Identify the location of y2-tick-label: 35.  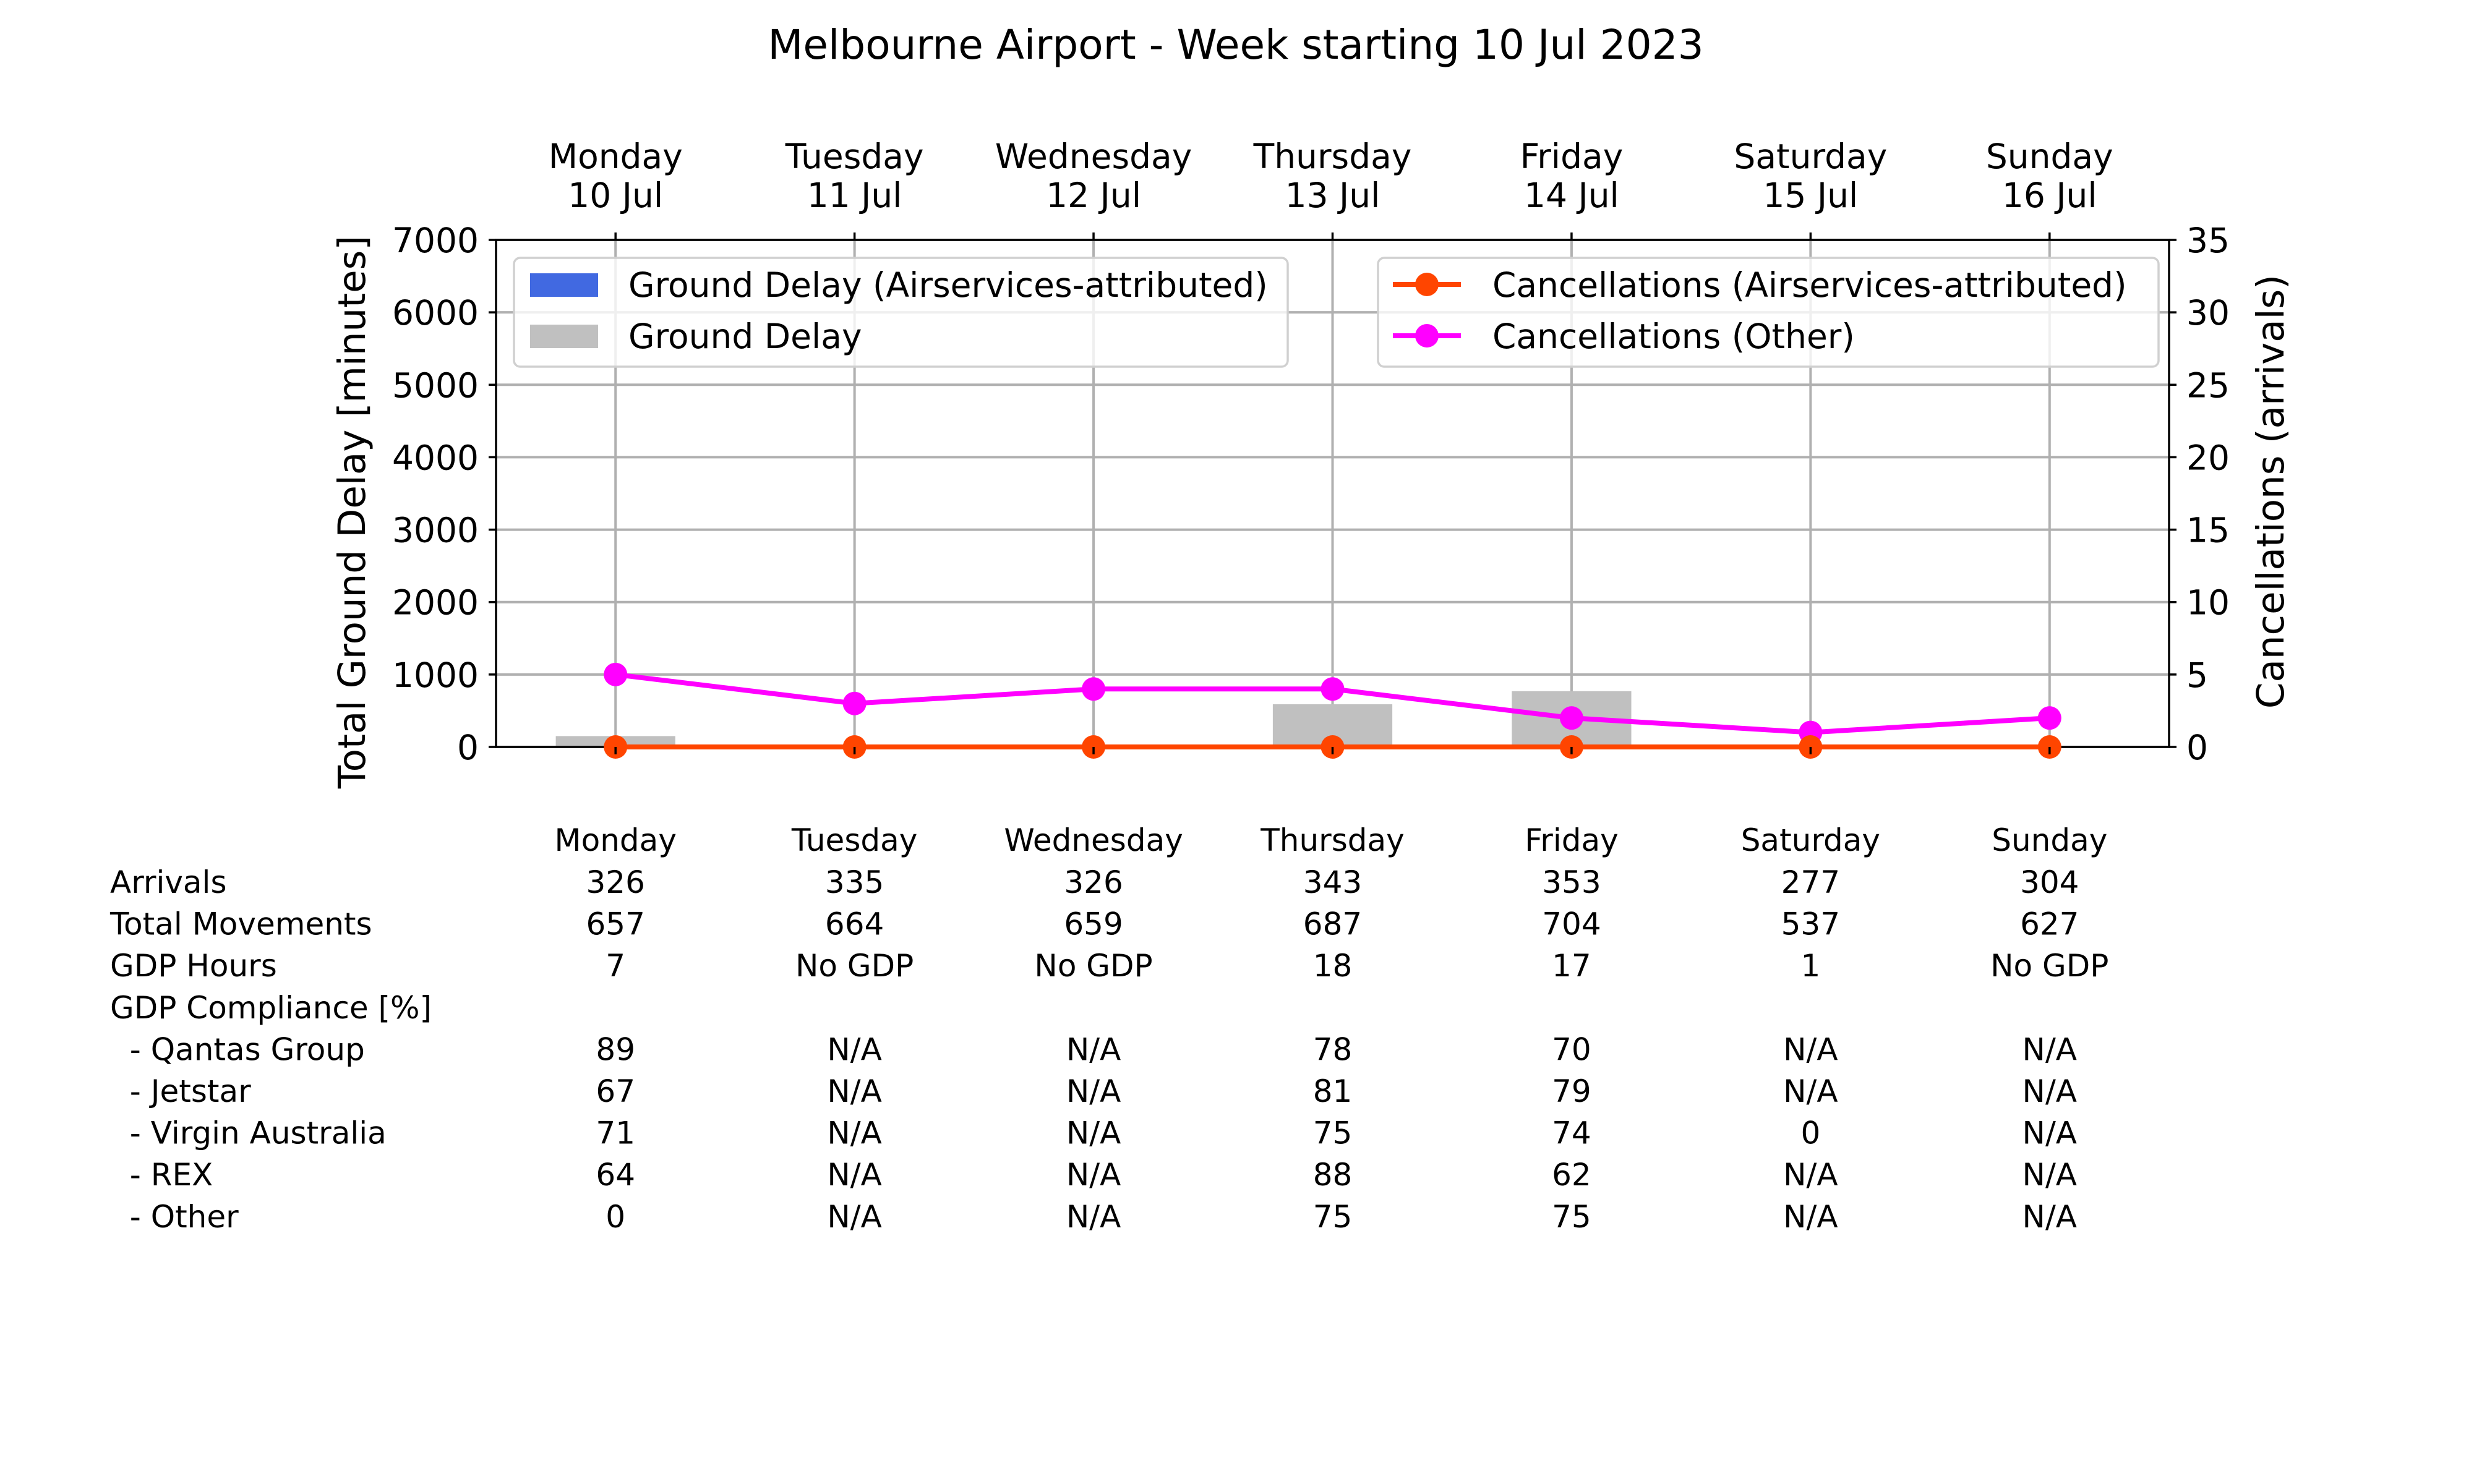
(2208, 240).